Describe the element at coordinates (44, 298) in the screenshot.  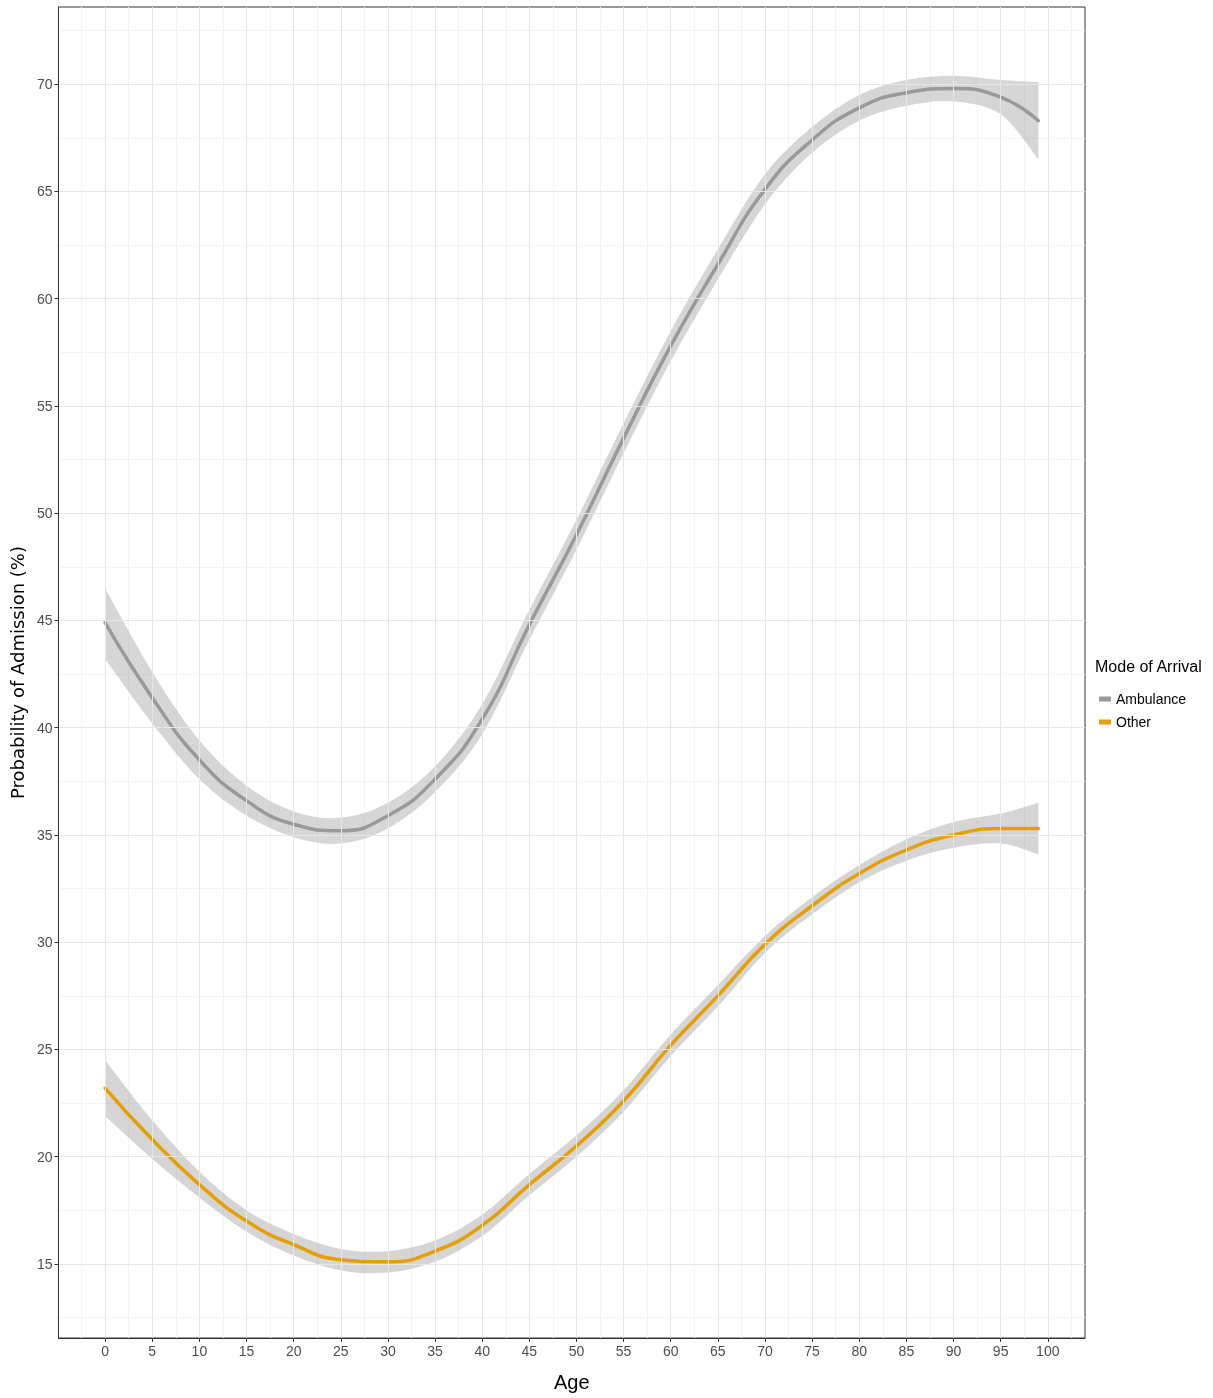
I see `y-tick-label: 60` at that location.